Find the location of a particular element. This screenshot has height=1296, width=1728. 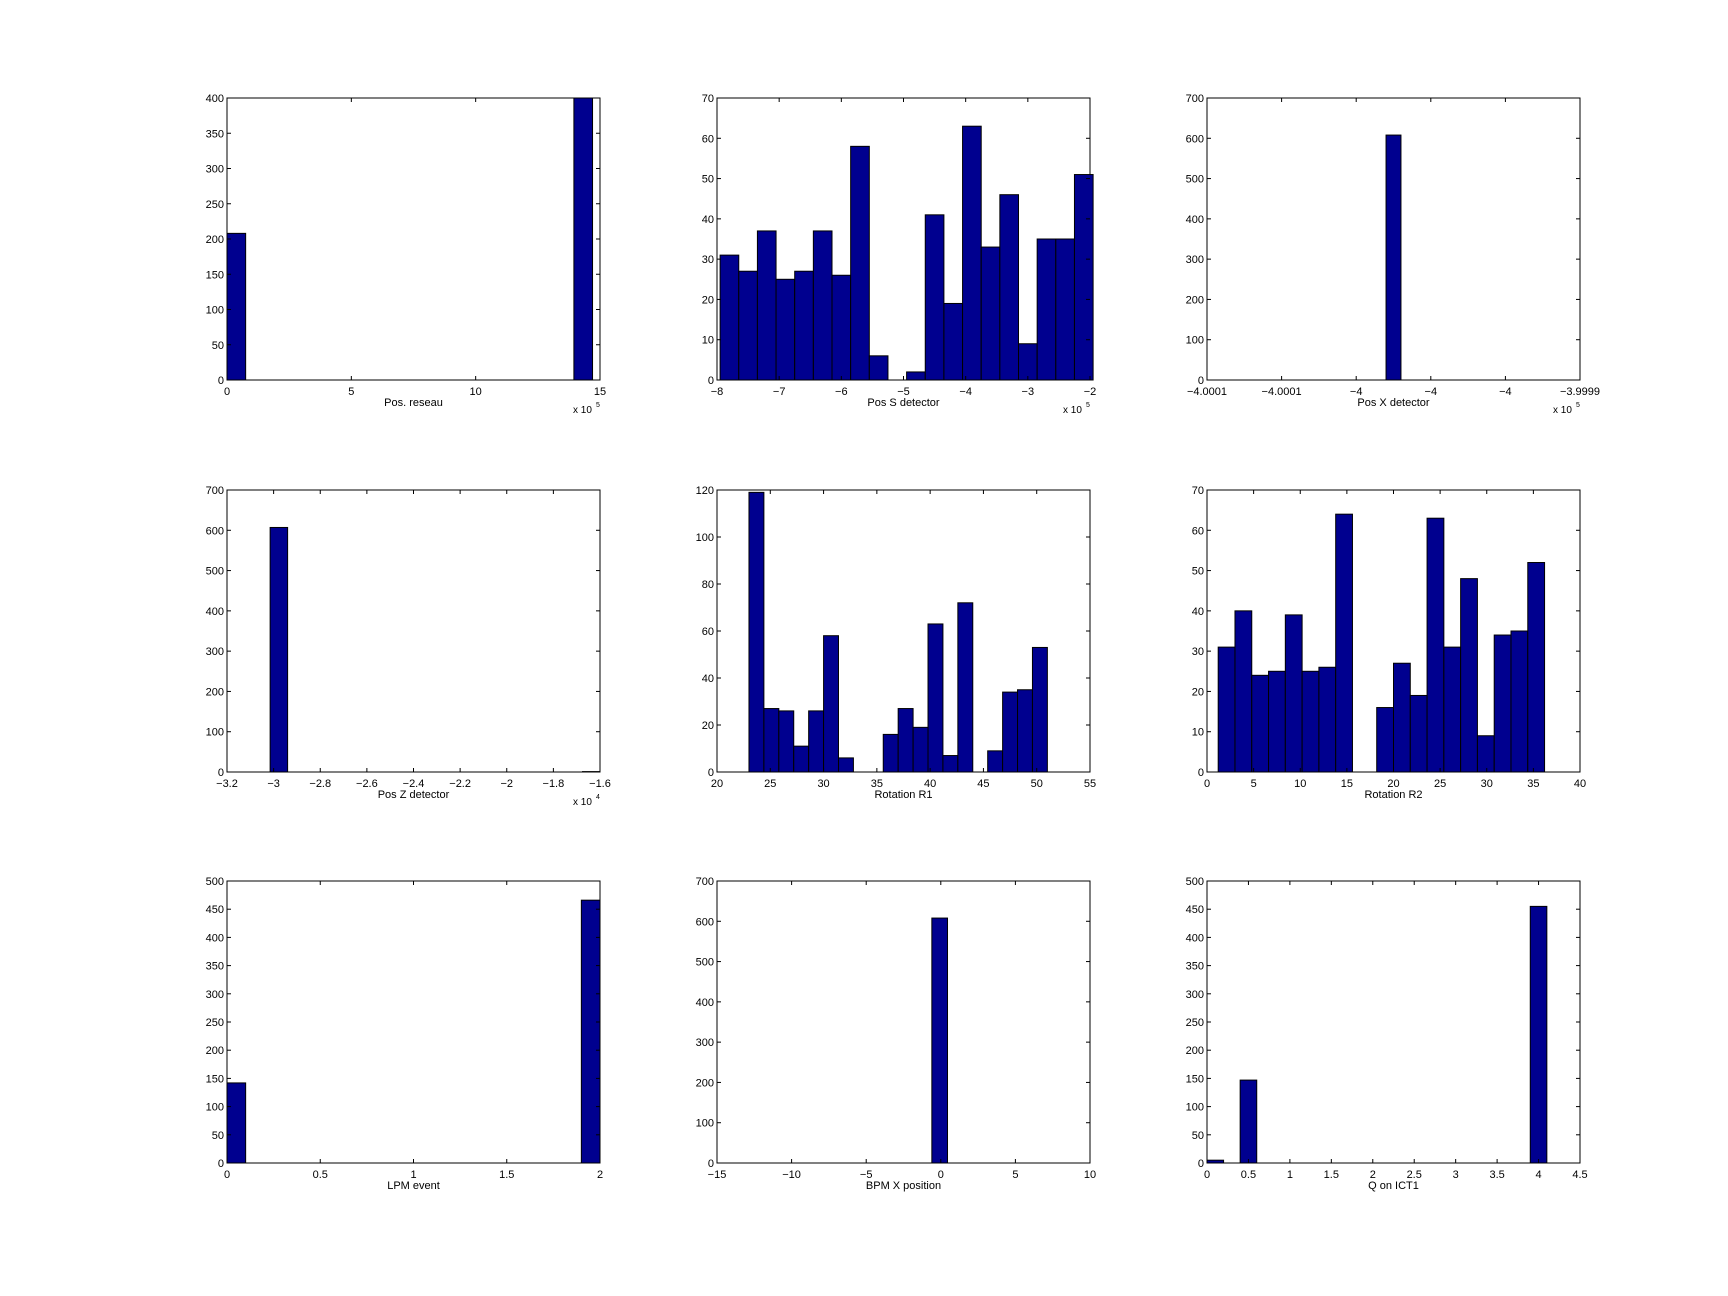

x-axis-multiplier-exponent: 4 is located at coordinates (598, 797).